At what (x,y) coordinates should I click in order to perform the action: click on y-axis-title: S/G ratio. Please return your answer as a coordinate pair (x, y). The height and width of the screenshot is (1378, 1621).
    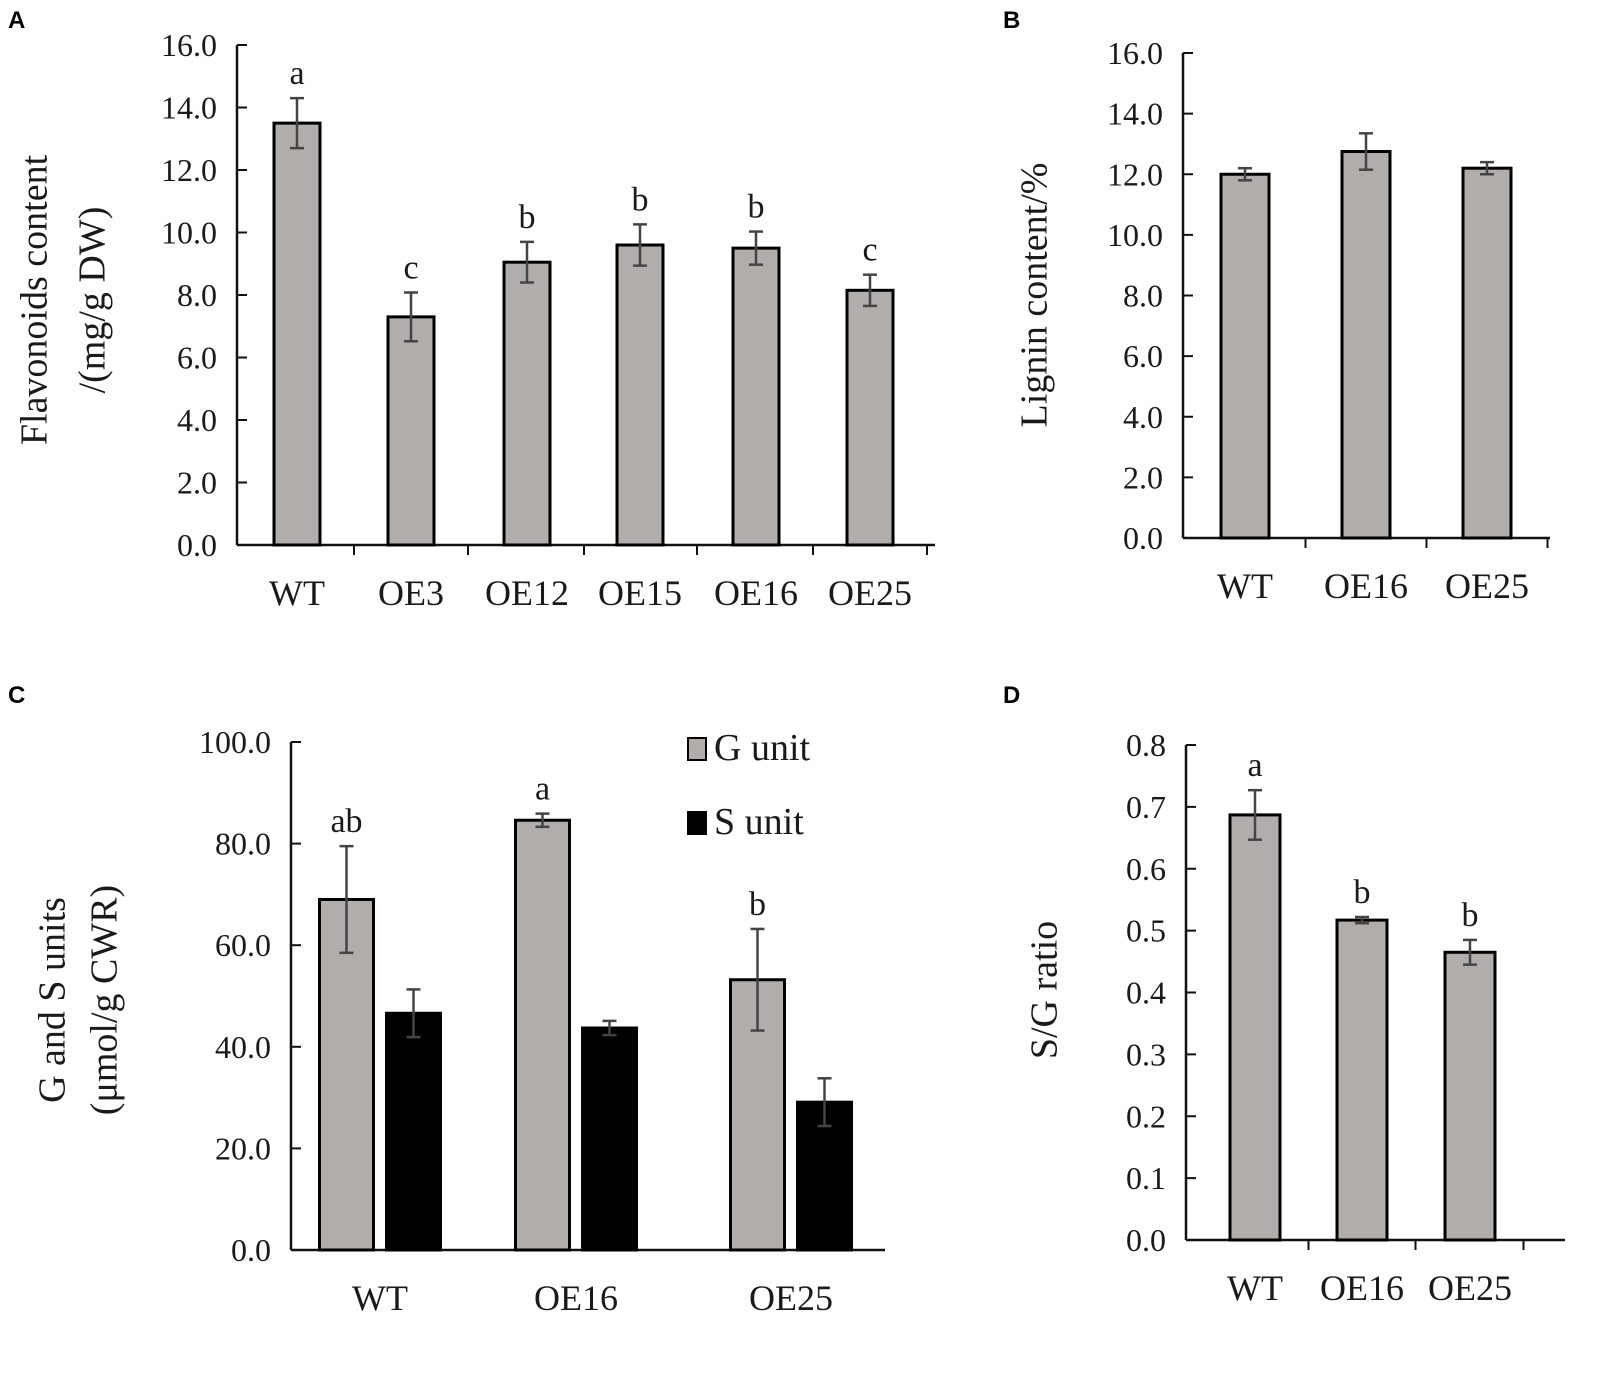
    Looking at the image, I should click on (1045, 990).